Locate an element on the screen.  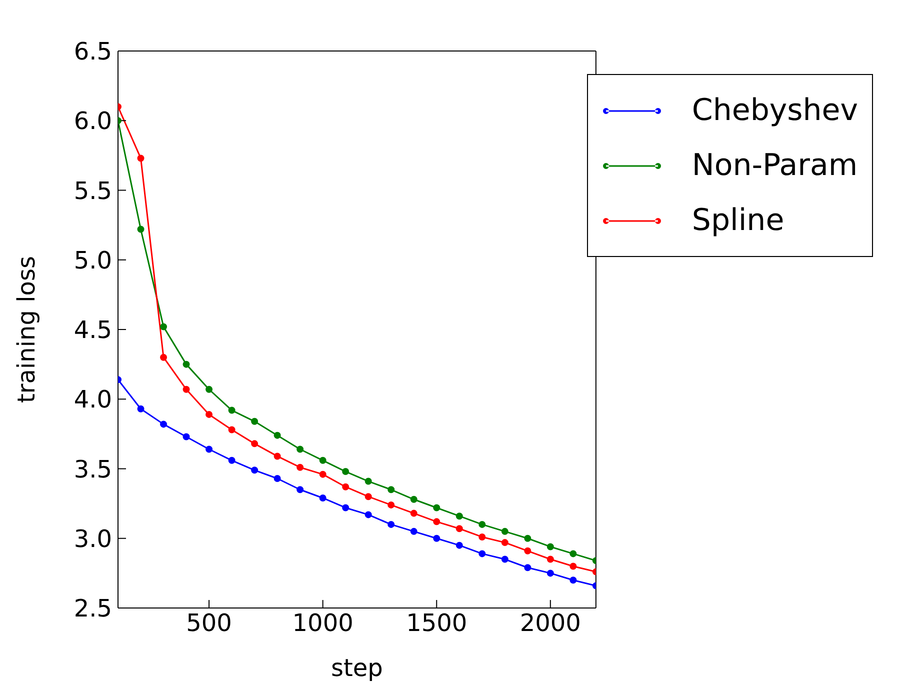
x-axis-title: step is located at coordinates (357, 668).